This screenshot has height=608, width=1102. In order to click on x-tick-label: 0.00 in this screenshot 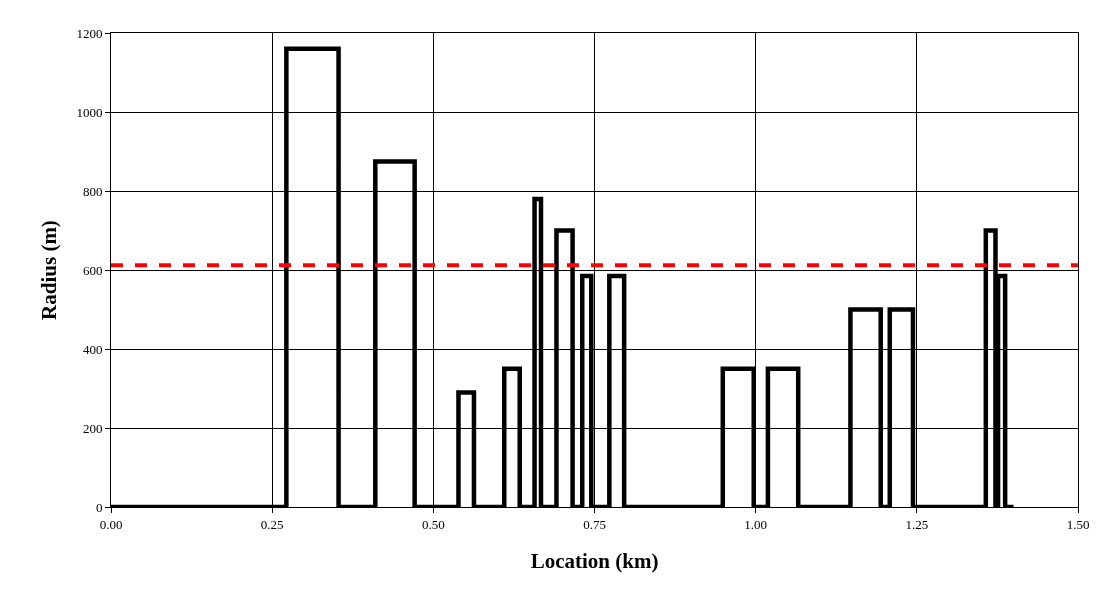, I will do `click(111, 524)`.